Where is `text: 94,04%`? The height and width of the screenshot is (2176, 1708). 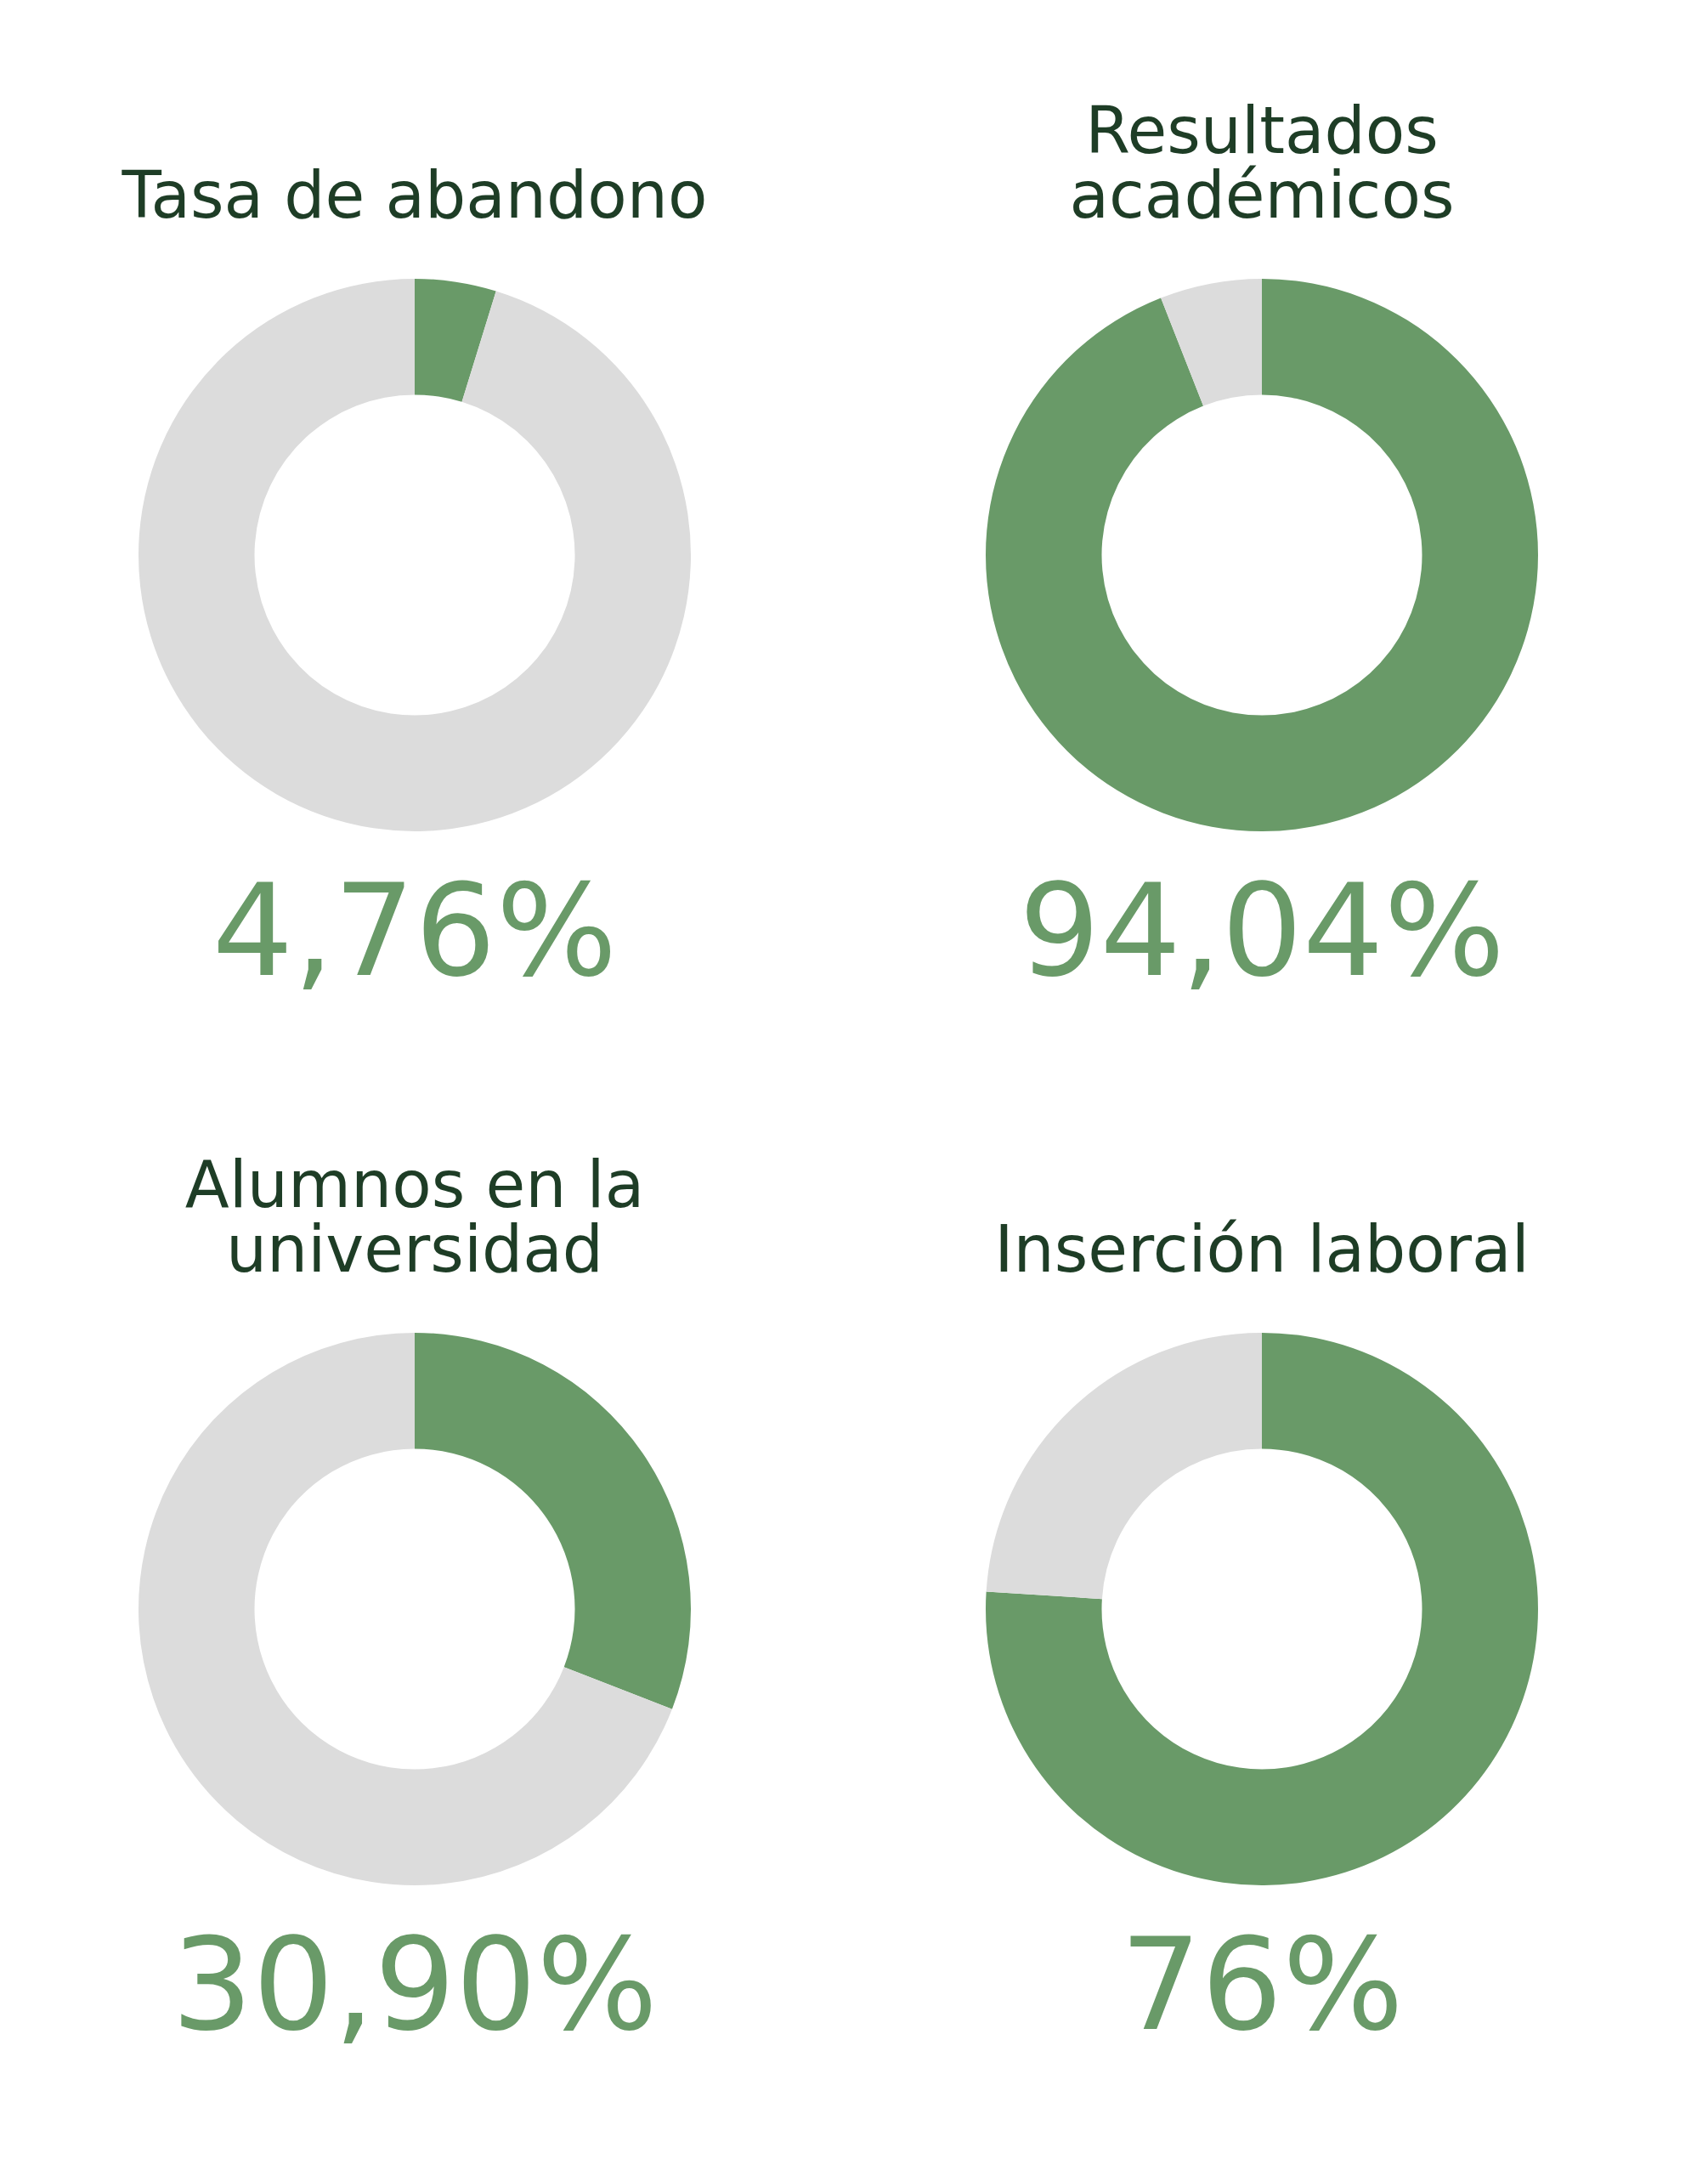 text: 94,04% is located at coordinates (1262, 930).